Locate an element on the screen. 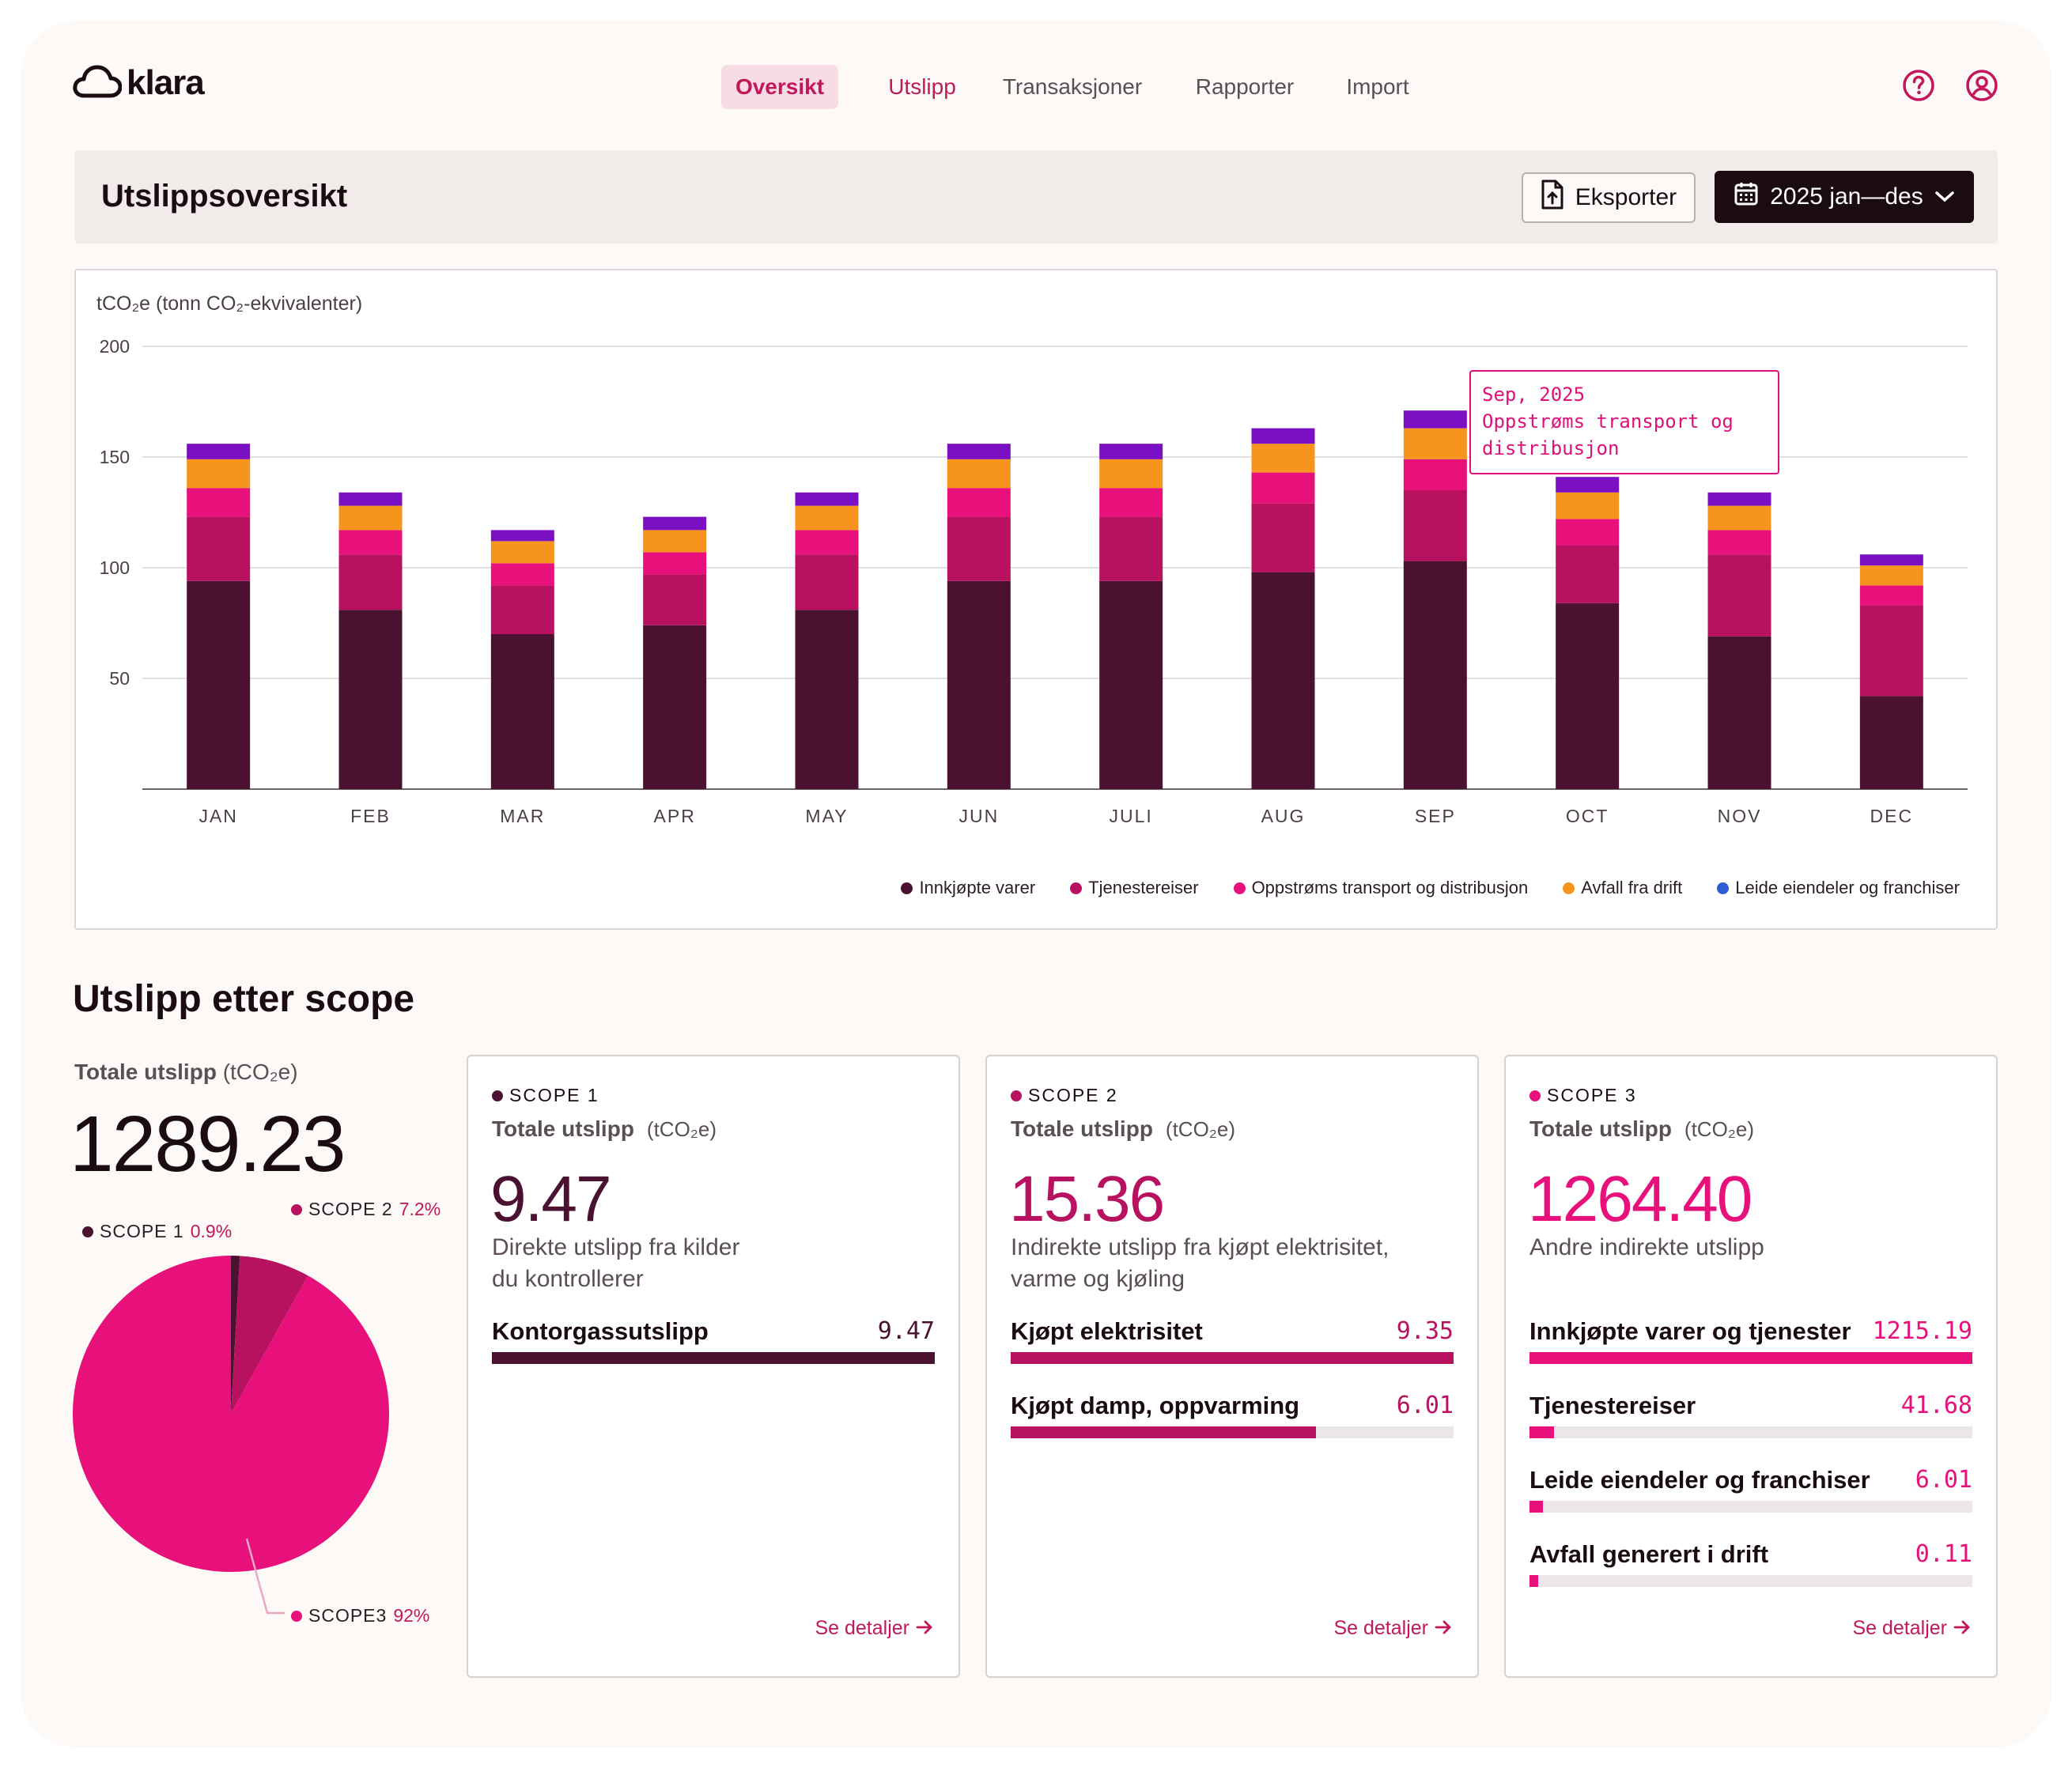 The height and width of the screenshot is (1768, 2072). legend-item: Innkjøpte varer is located at coordinates (968, 888).